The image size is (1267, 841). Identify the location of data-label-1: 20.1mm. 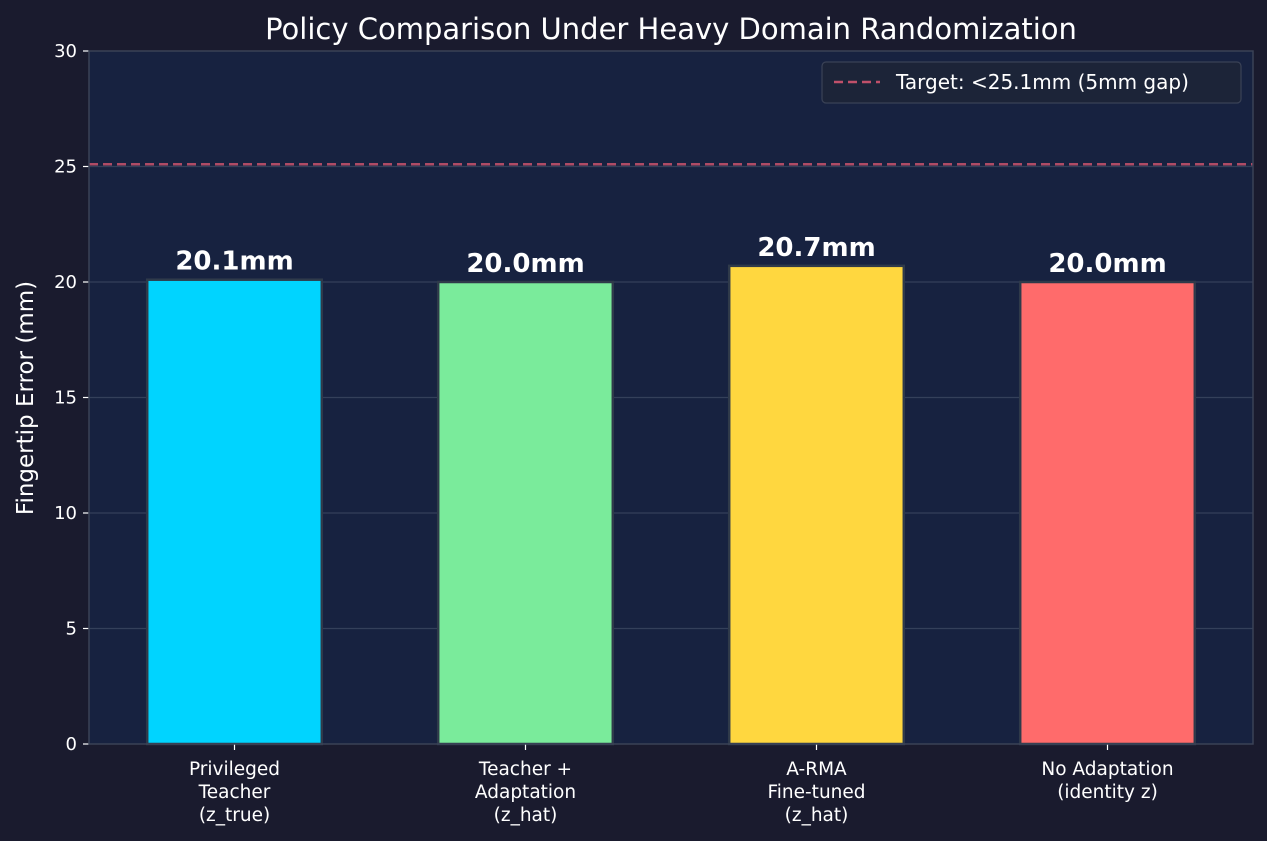
(234, 262).